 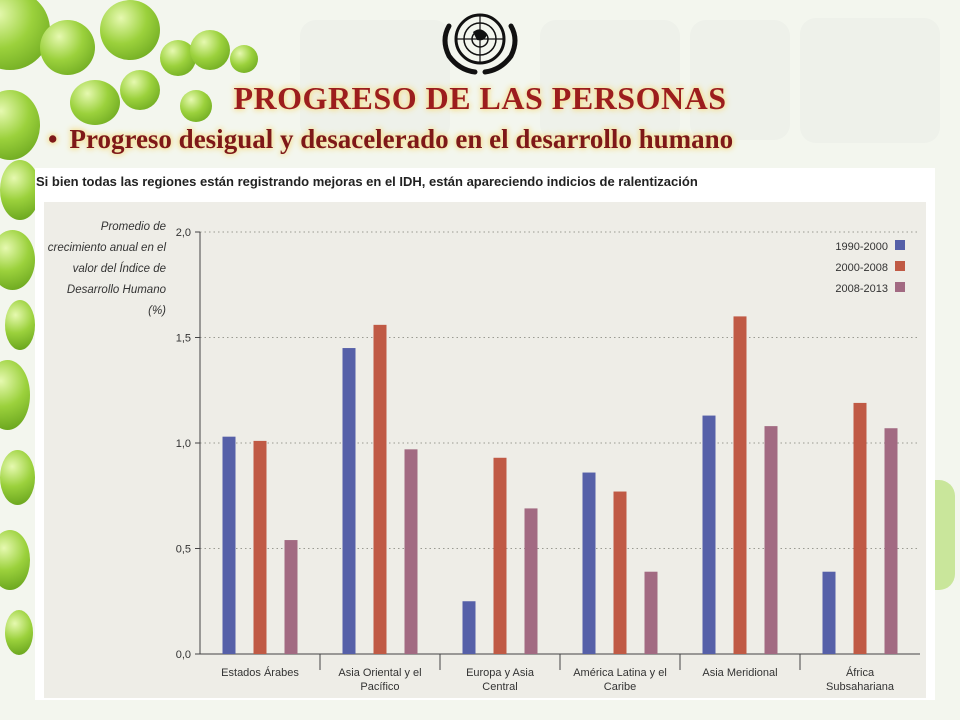 I want to click on y-tick-label: 0,0, so click(x=183, y=655).